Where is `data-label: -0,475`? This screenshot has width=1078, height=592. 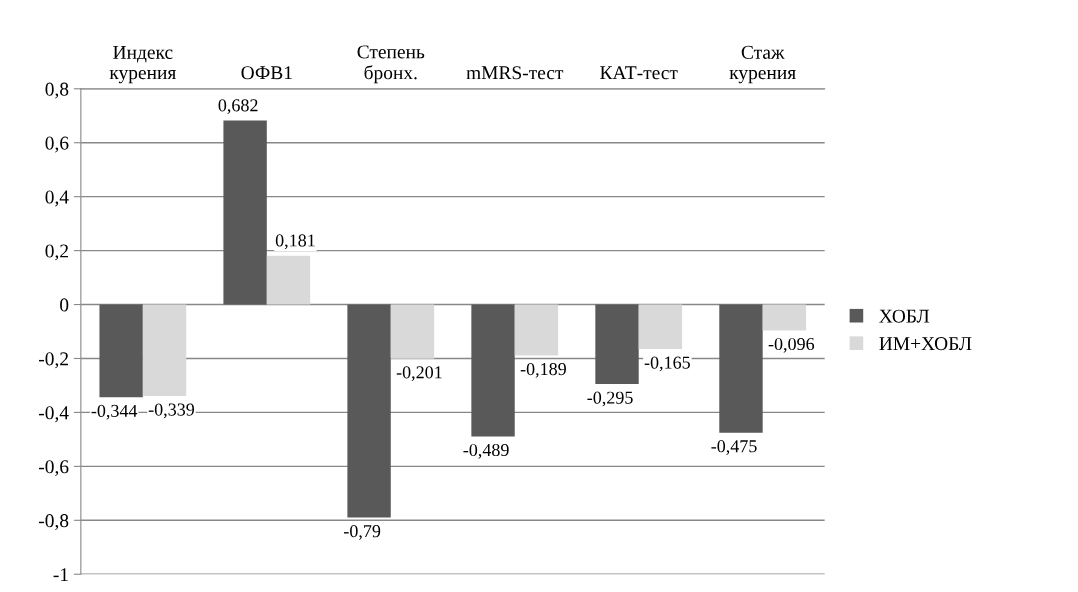 data-label: -0,475 is located at coordinates (734, 447).